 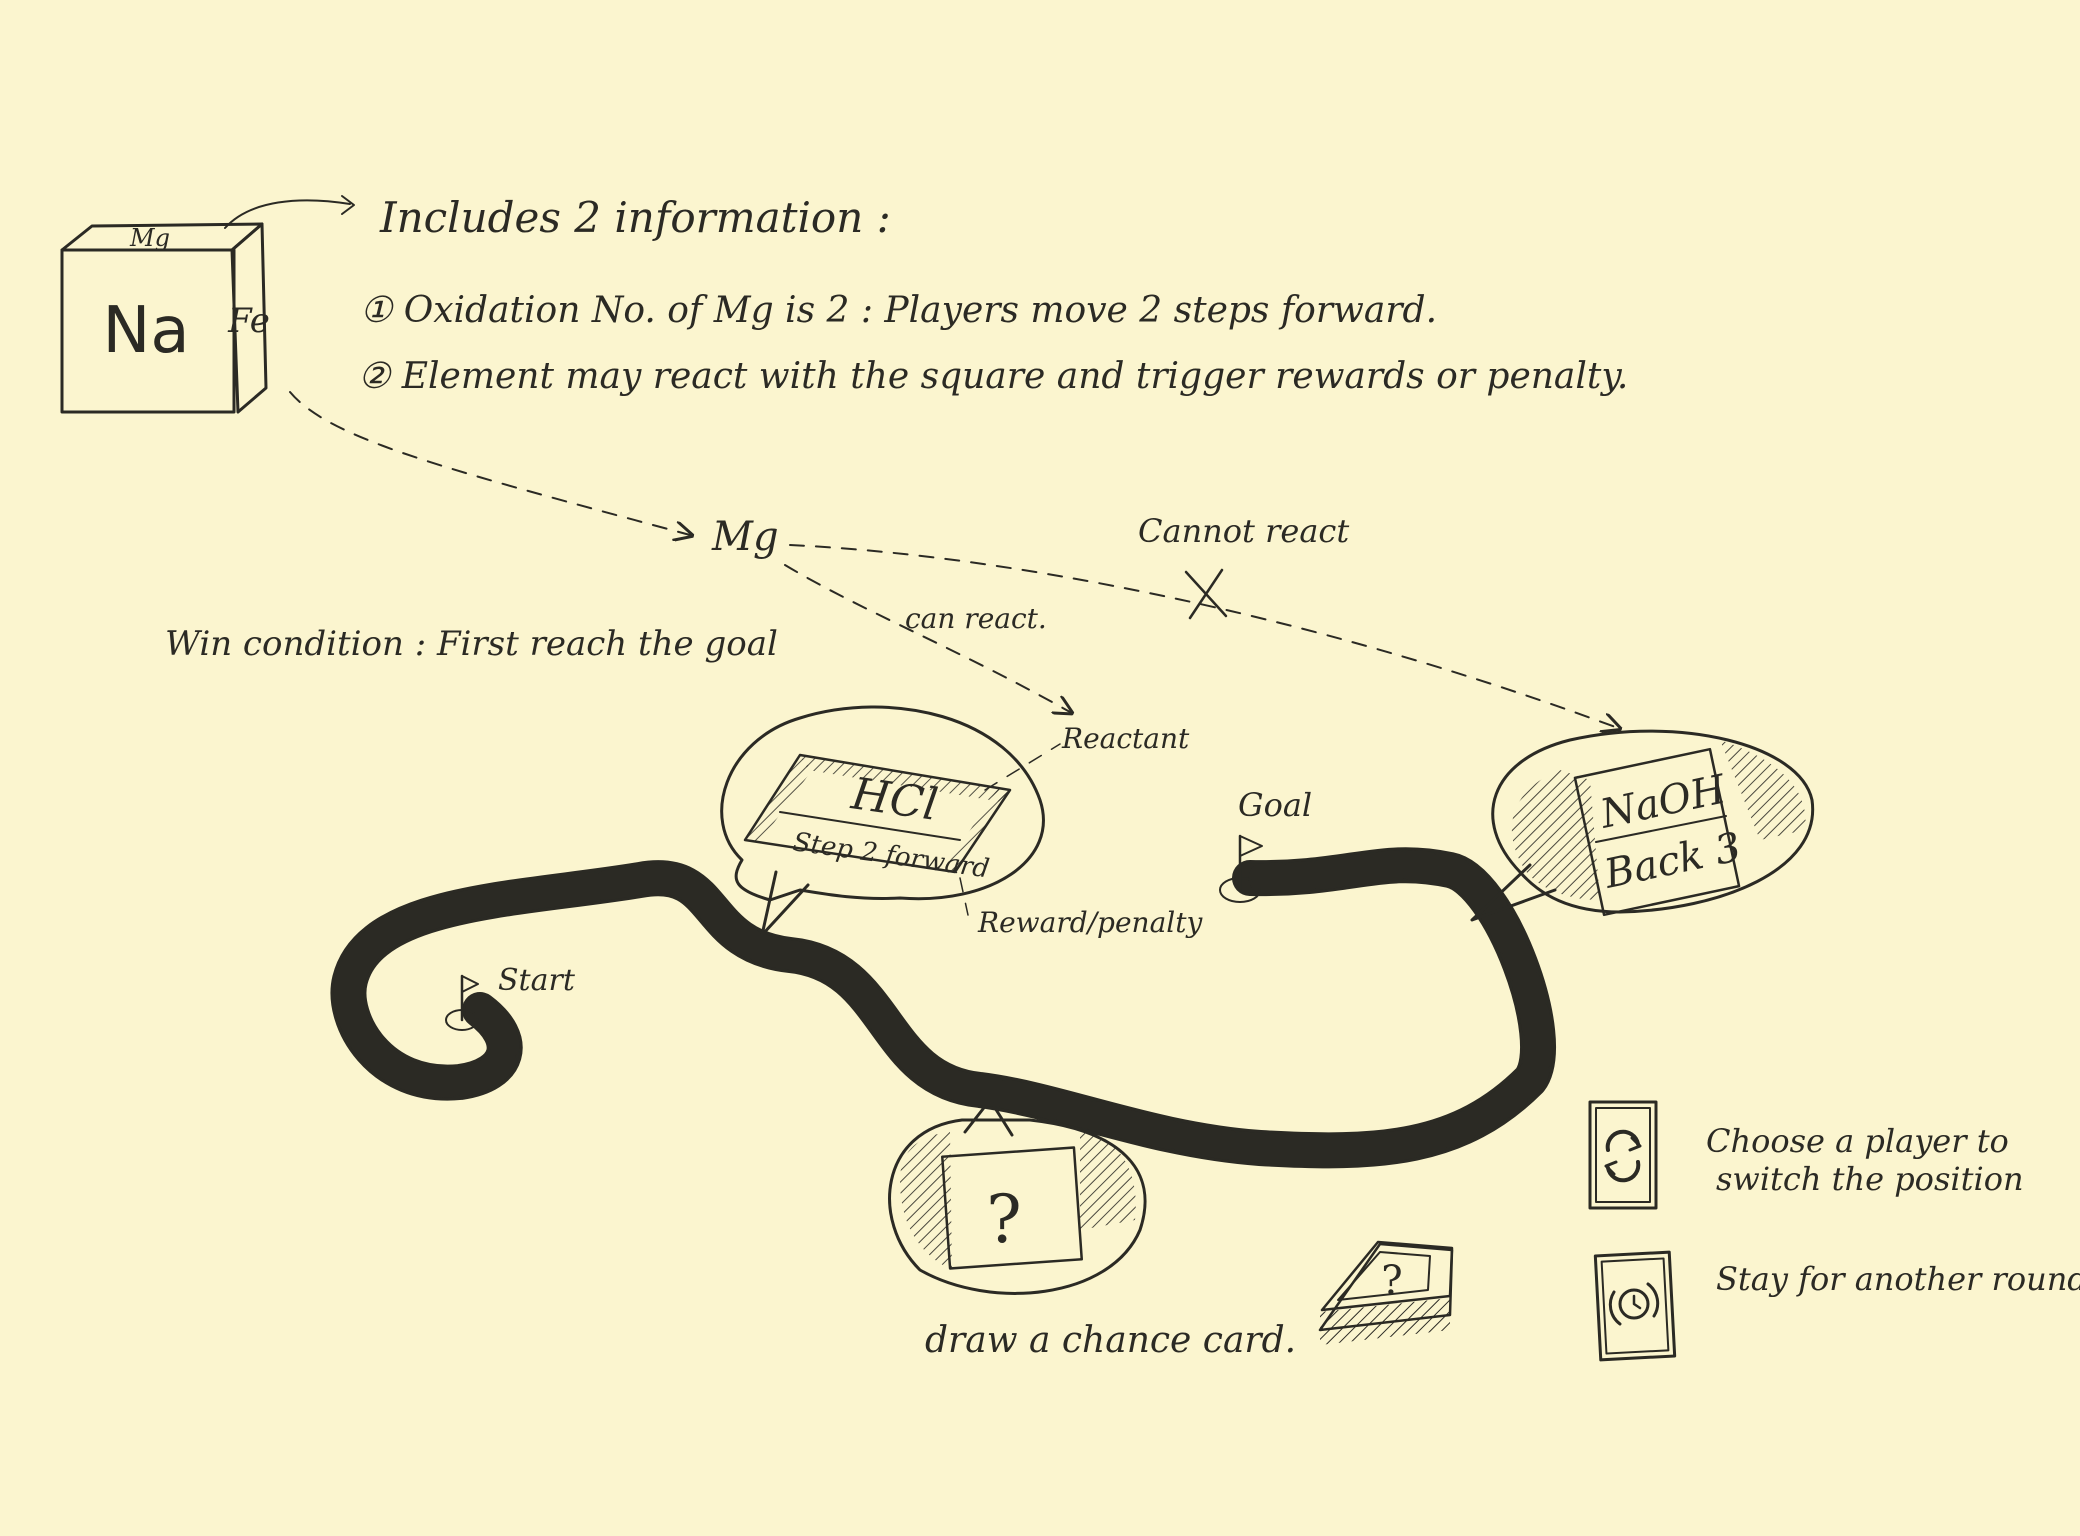 I want to click on naoh-reactant-text: NaOH, so click(x=1663, y=802).